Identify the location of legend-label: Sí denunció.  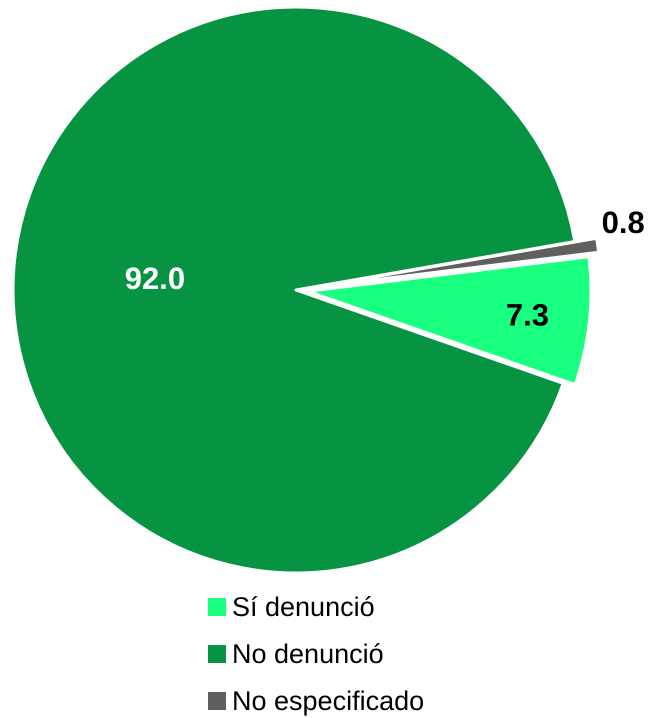
(303, 607).